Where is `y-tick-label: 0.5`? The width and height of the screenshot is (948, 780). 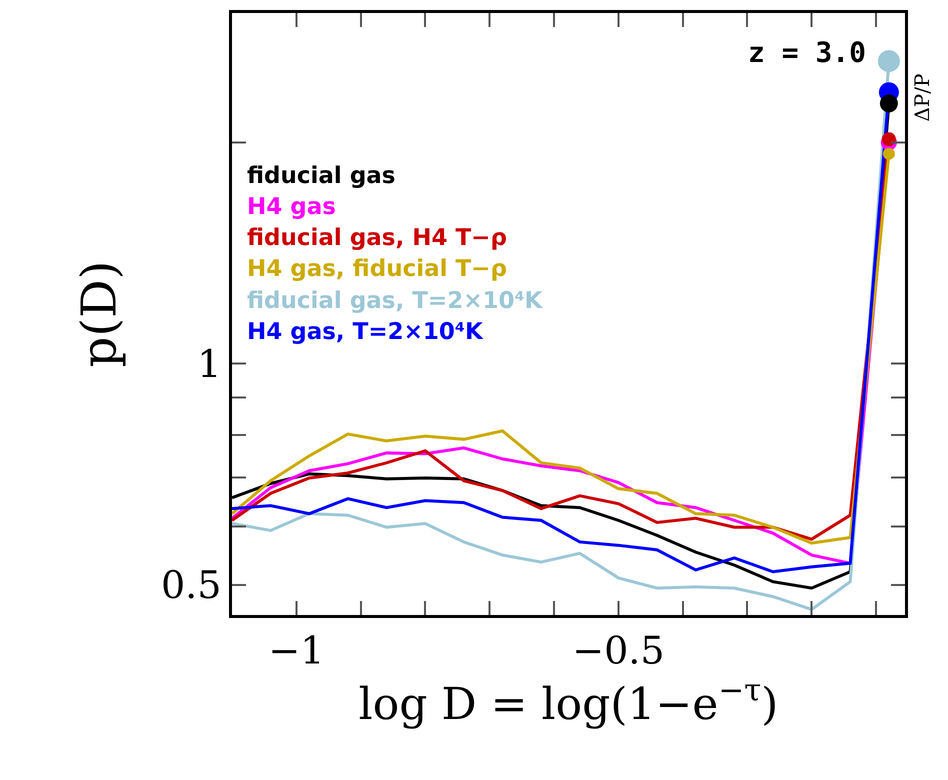 y-tick-label: 0.5 is located at coordinates (191, 585).